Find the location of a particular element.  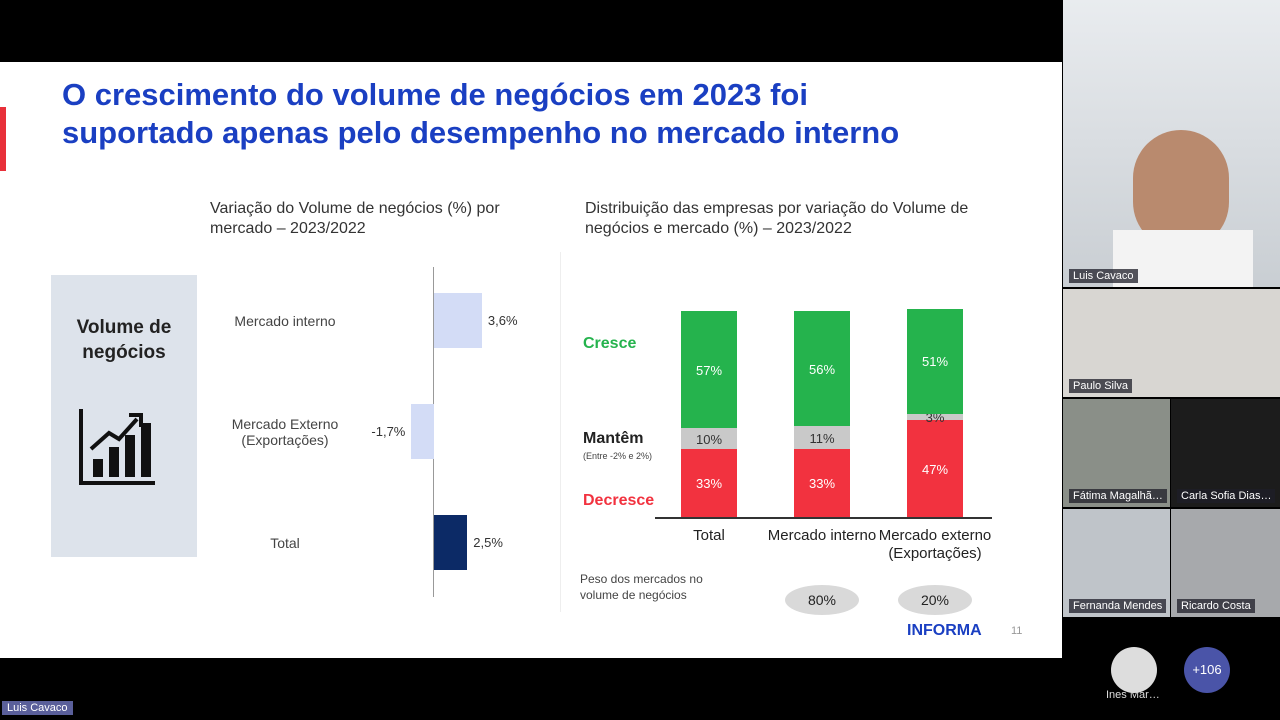

value-label: 56% is located at coordinates (822, 369).